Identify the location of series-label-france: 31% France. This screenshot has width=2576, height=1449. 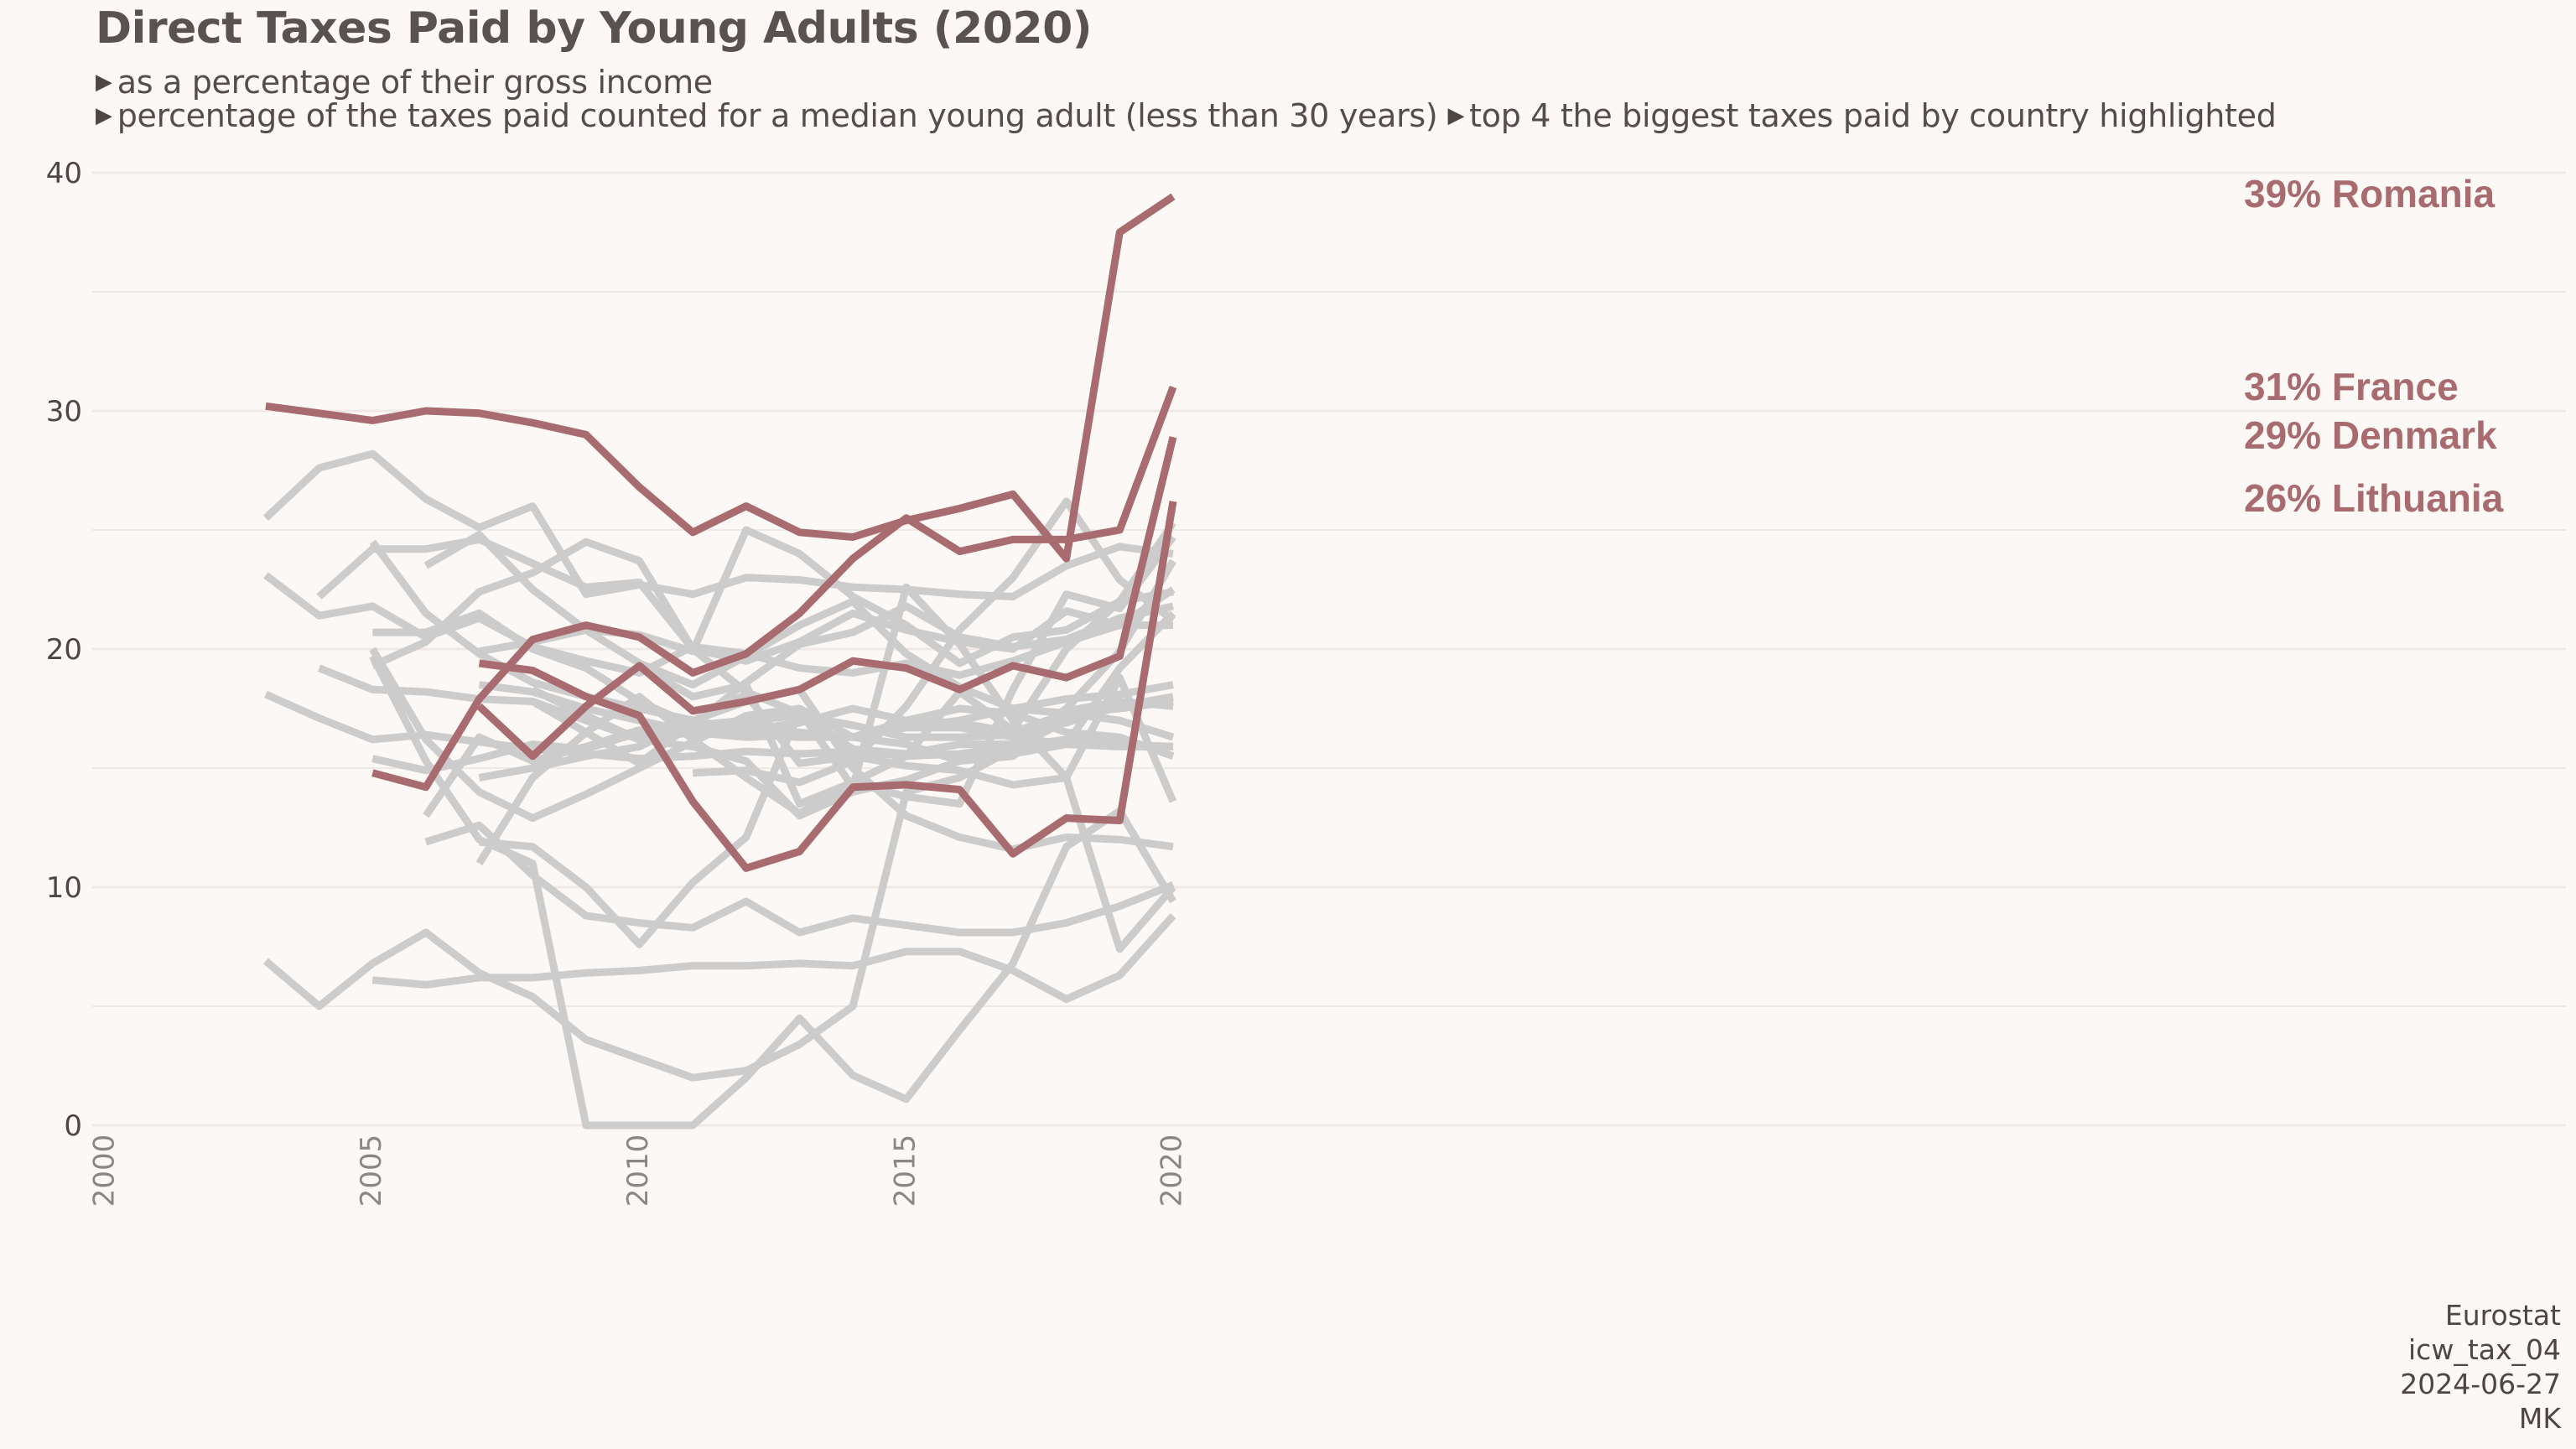
(2351, 386).